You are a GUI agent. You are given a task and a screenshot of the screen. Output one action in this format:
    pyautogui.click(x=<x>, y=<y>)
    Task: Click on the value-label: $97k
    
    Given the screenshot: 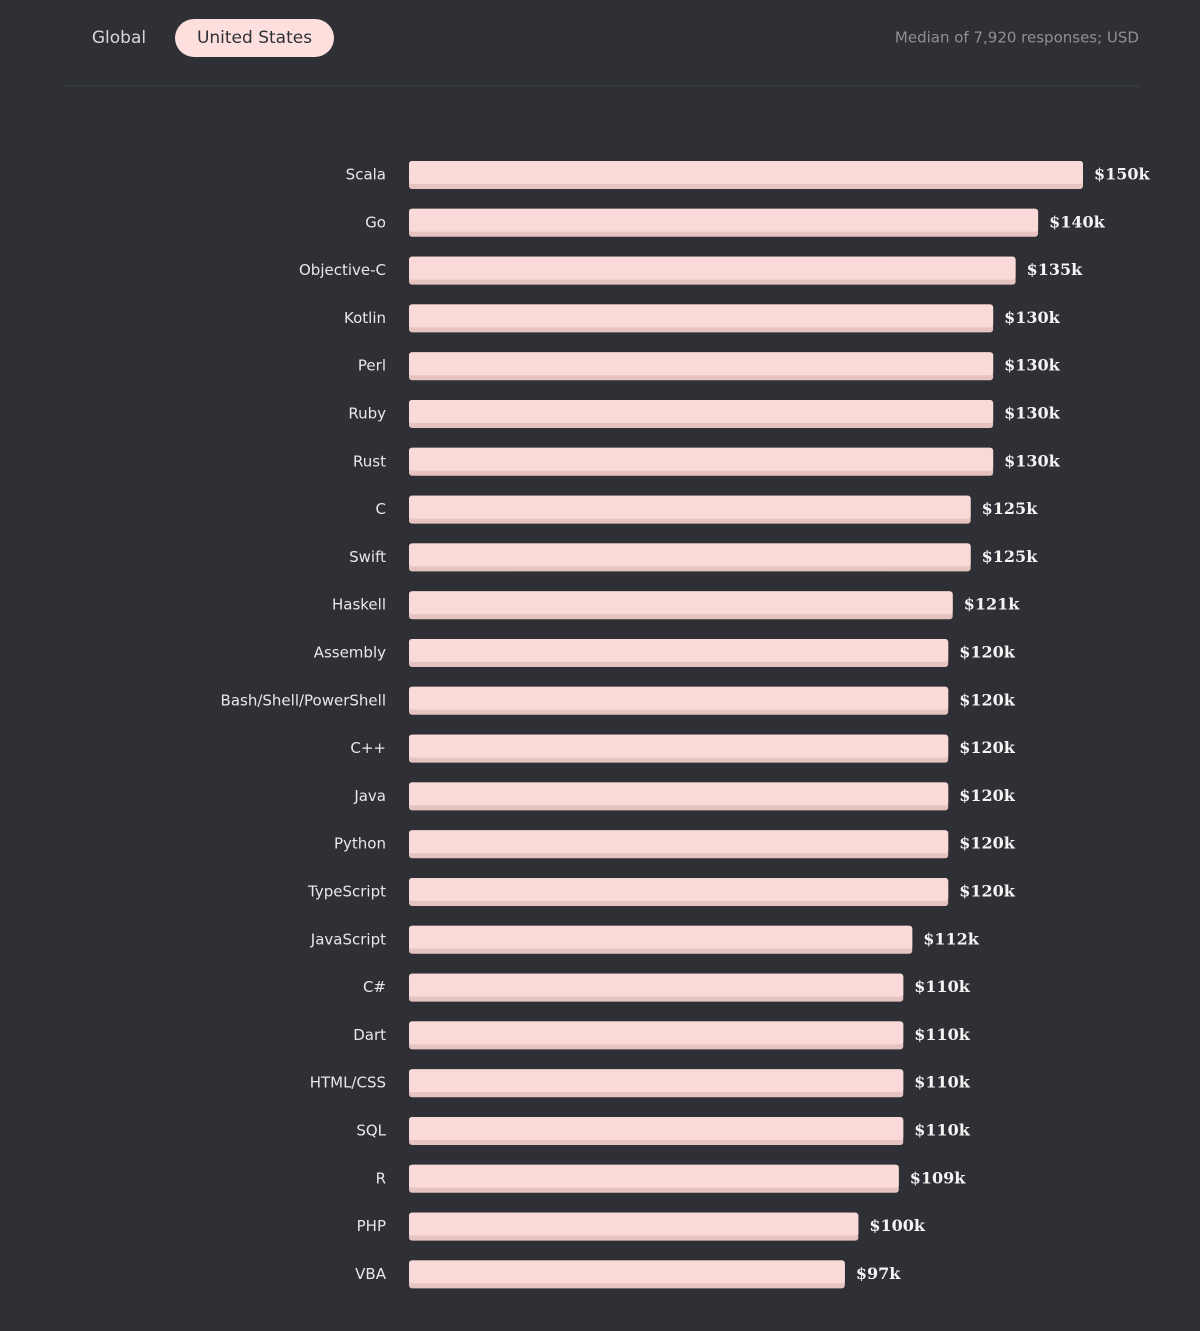 What is the action you would take?
    pyautogui.click(x=878, y=1273)
    